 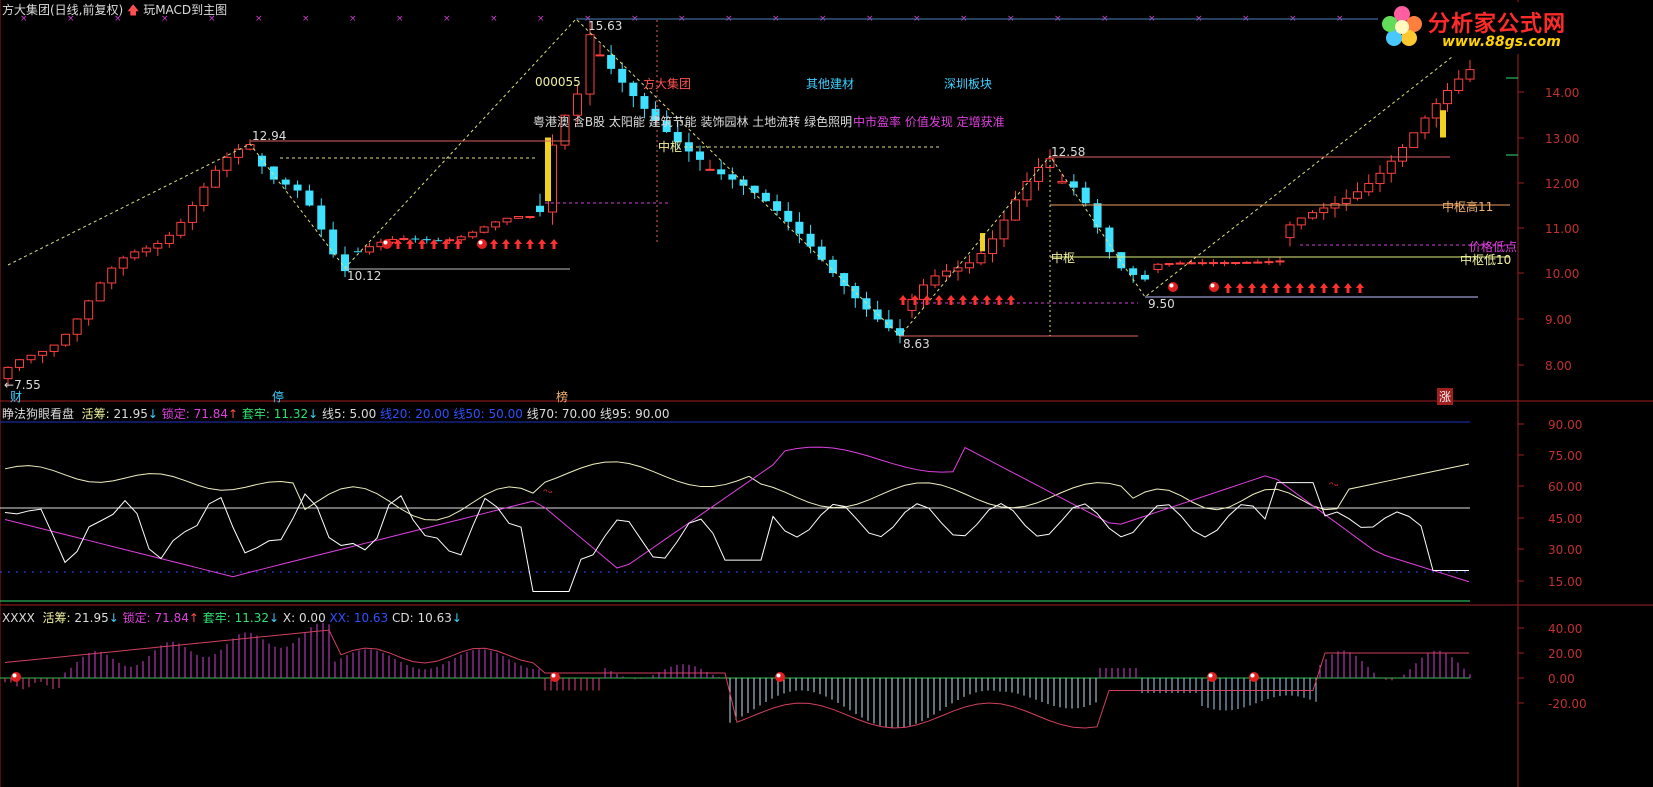 What do you see at coordinates (562, 397) in the screenshot?
I see `event-mark-3: 榜` at bounding box center [562, 397].